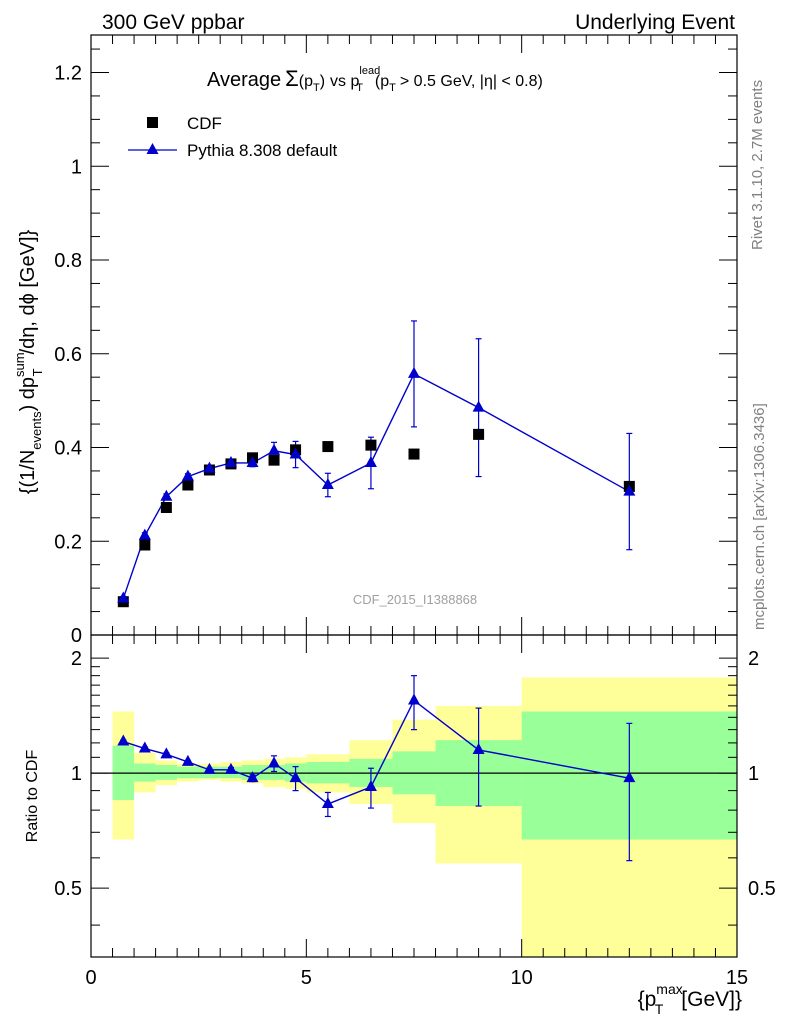 The height and width of the screenshot is (1024, 786). I want to click on ratio-y-tick-label: 0.5, so click(68, 889).